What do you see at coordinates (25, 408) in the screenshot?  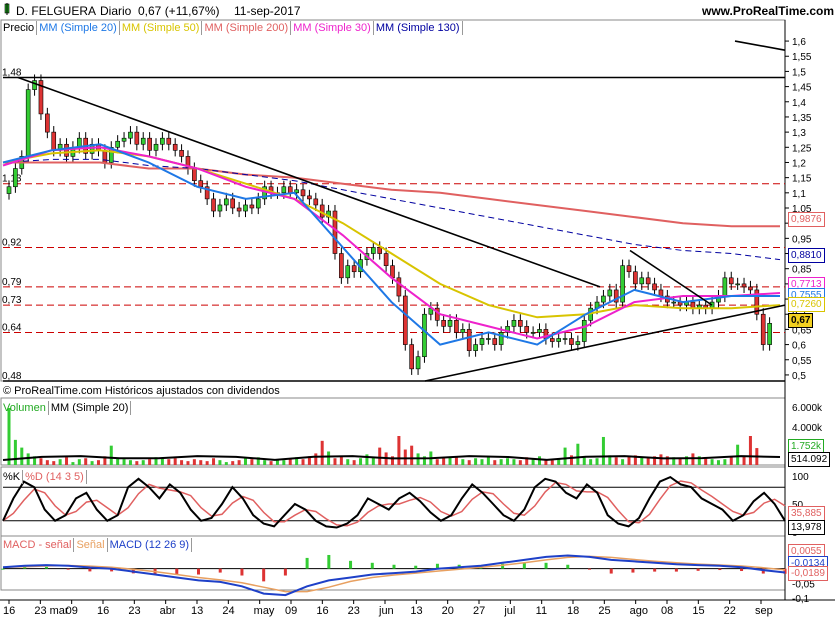 I see `legend-volume: Volumen` at bounding box center [25, 408].